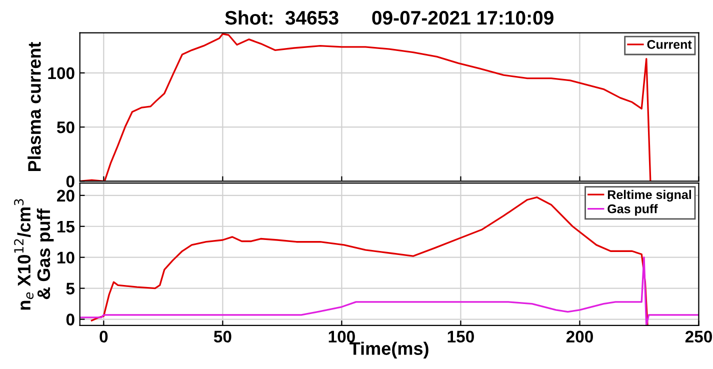 This screenshot has width=713, height=369. What do you see at coordinates (633, 210) in the screenshot?
I see `legend-label: Gas puff` at bounding box center [633, 210].